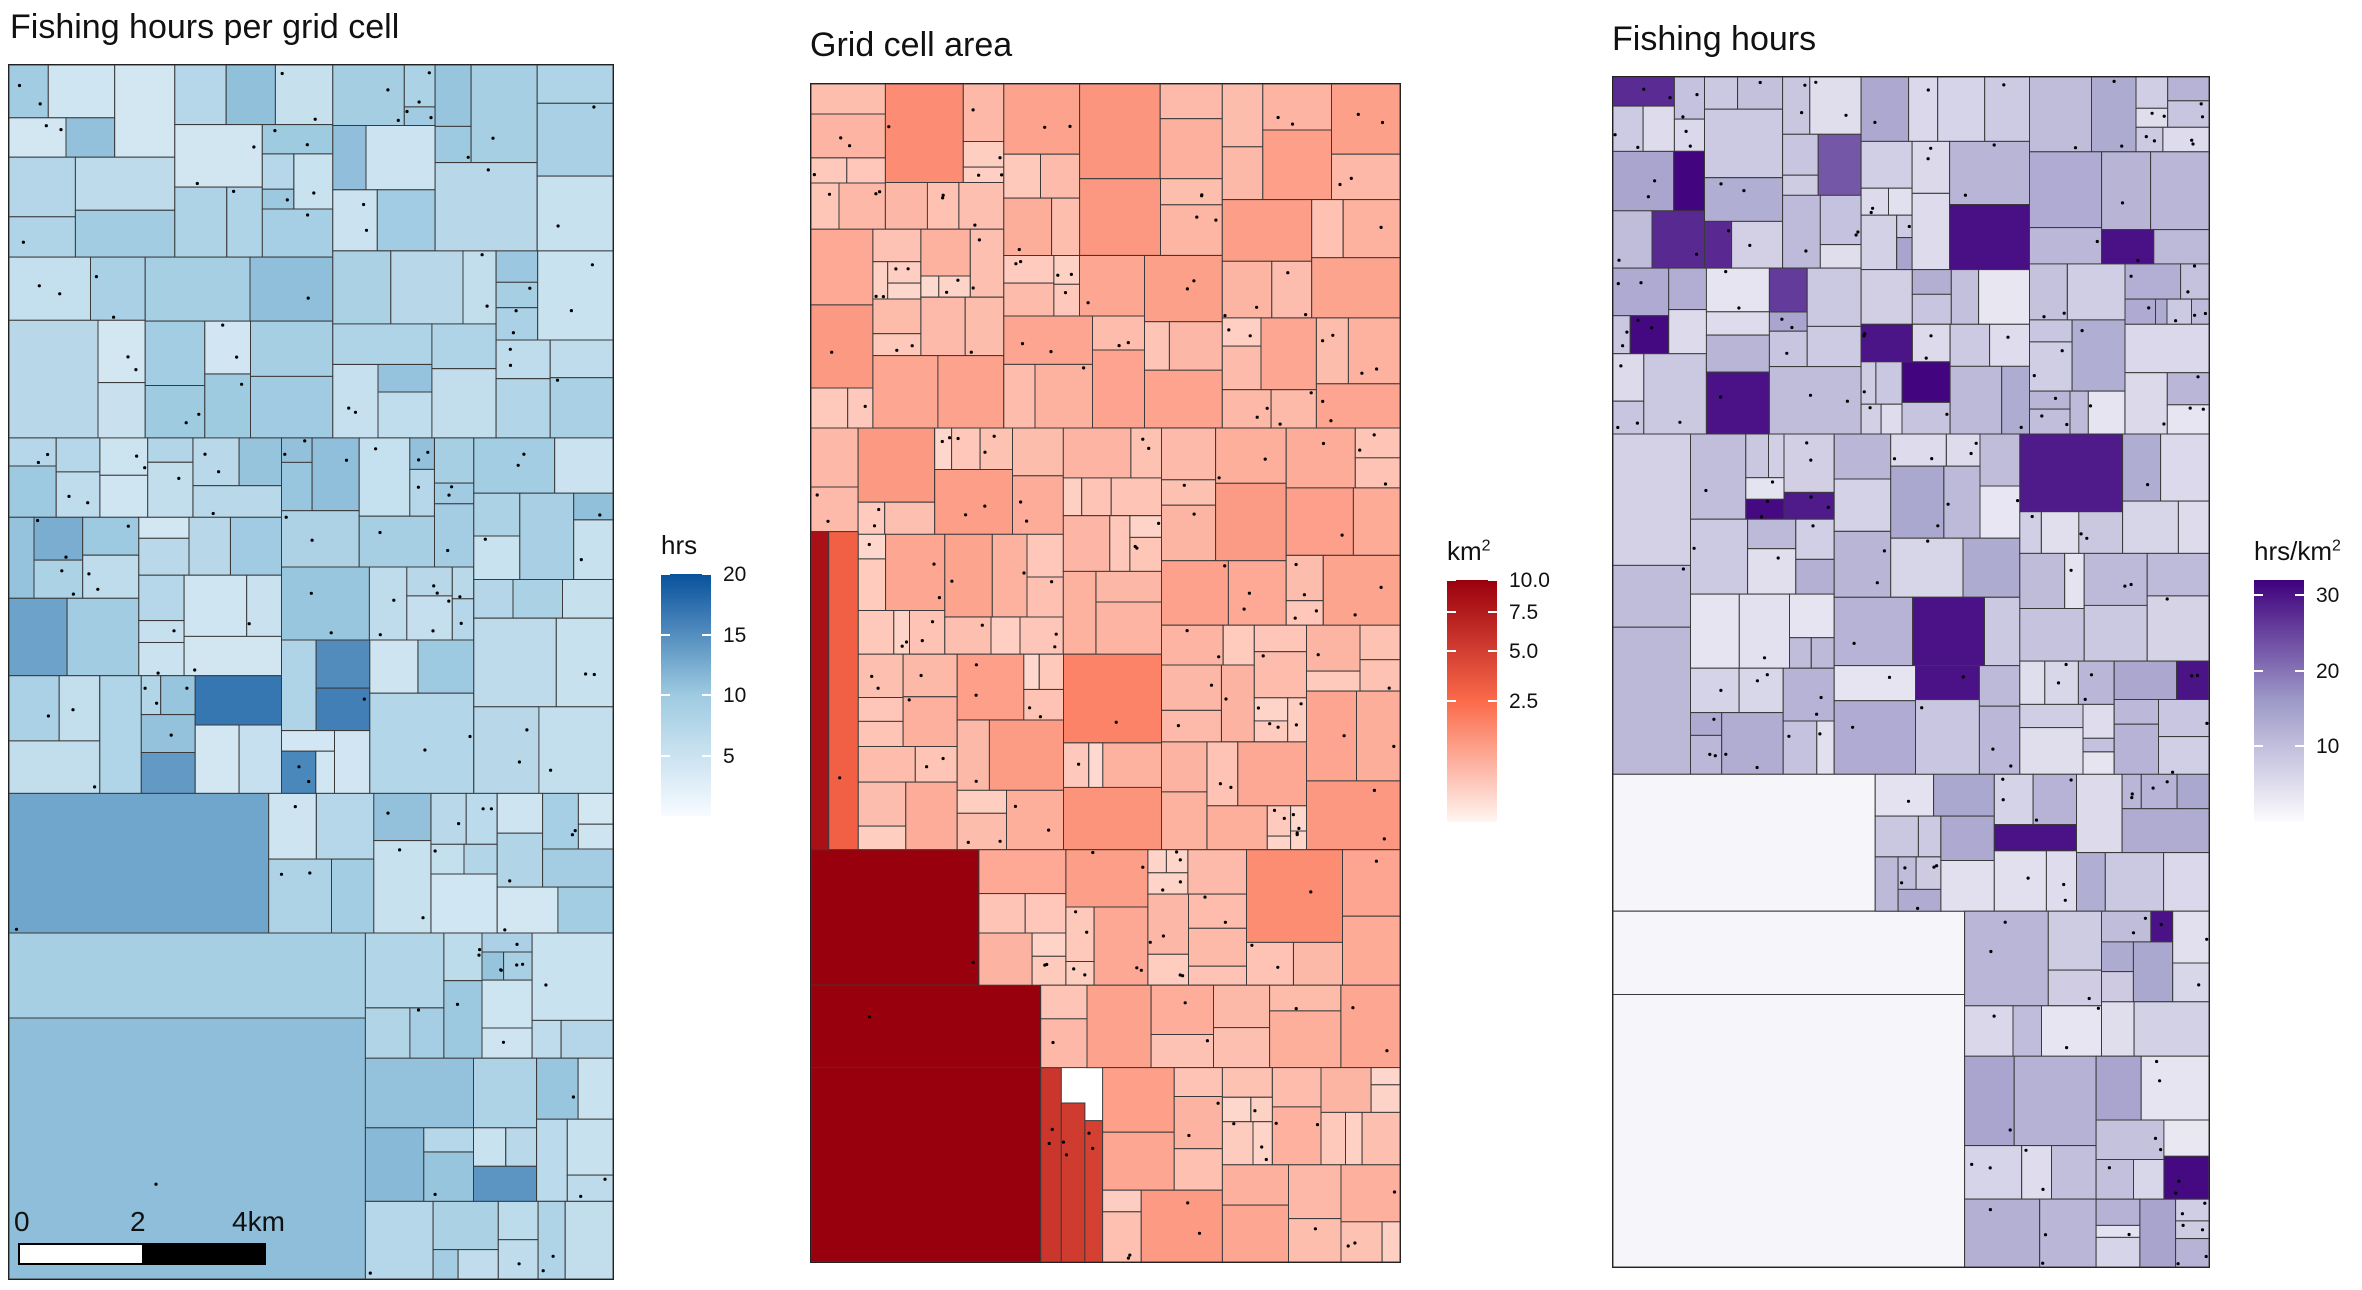  What do you see at coordinates (2328, 671) in the screenshot?
I see `legend-3-tick-label: 20` at bounding box center [2328, 671].